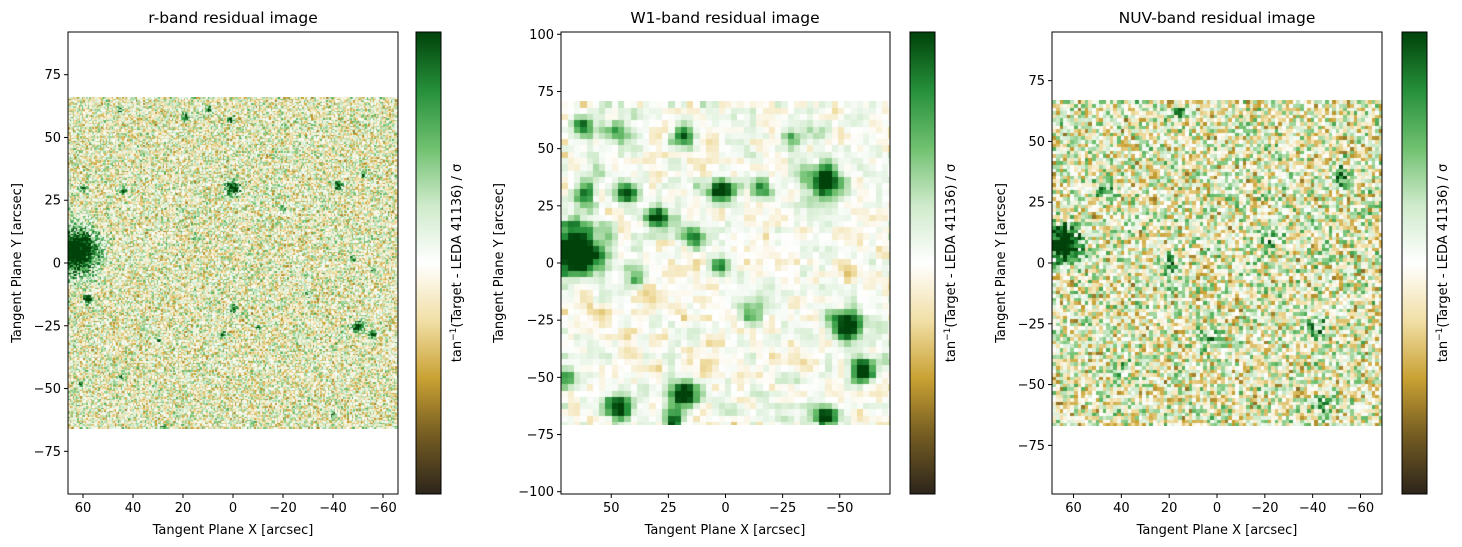 This screenshot has height=547, width=1462. Describe the element at coordinates (668, 508) in the screenshot. I see `x-tick-label: 25` at that location.